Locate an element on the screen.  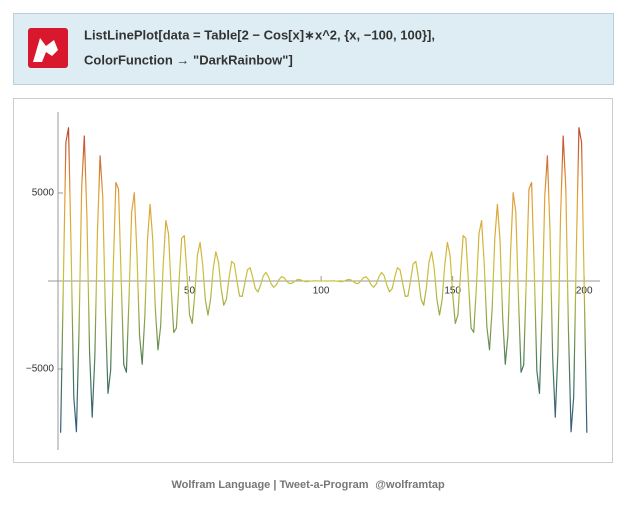
x-tick-label: 100 is located at coordinates (321, 291).